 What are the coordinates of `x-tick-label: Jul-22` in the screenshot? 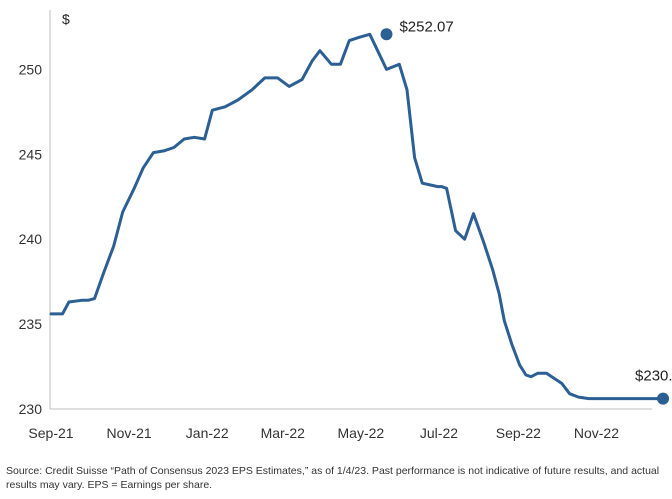 It's located at (439, 433).